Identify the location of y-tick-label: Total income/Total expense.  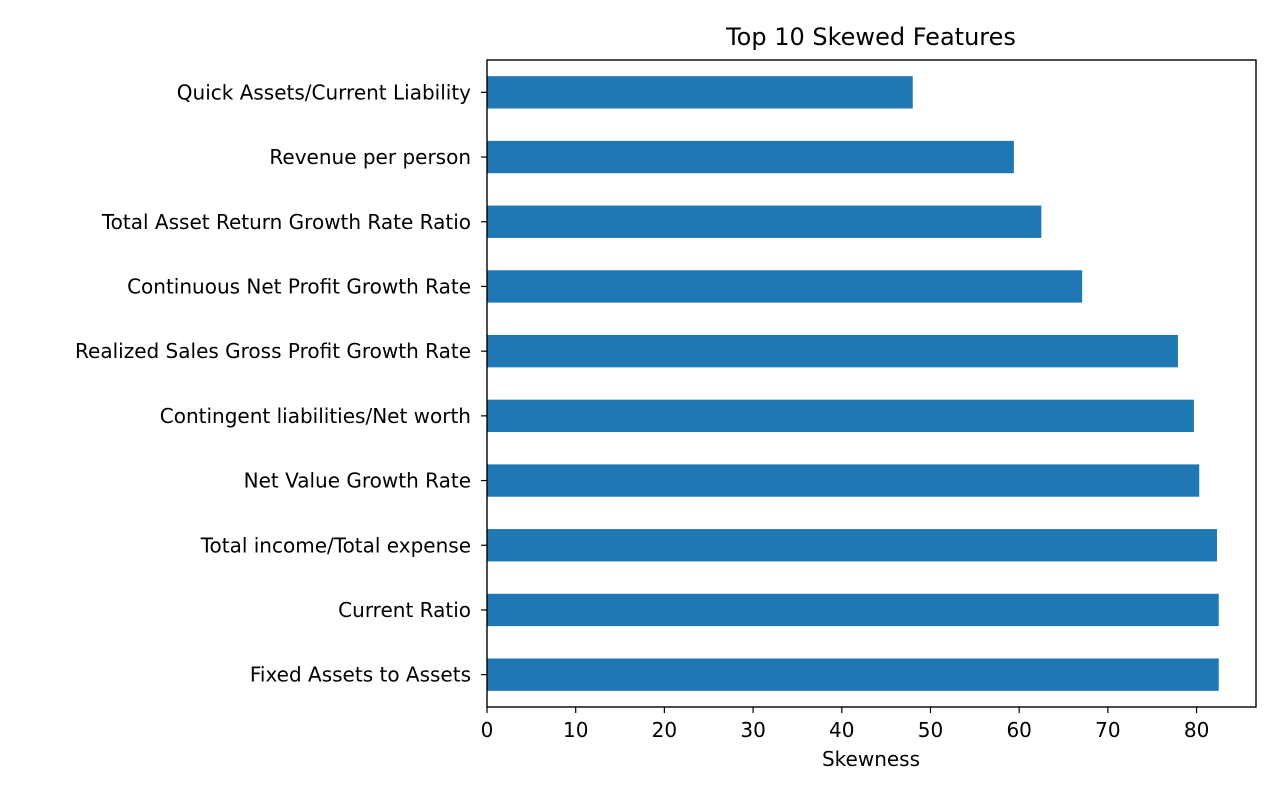
(335, 545).